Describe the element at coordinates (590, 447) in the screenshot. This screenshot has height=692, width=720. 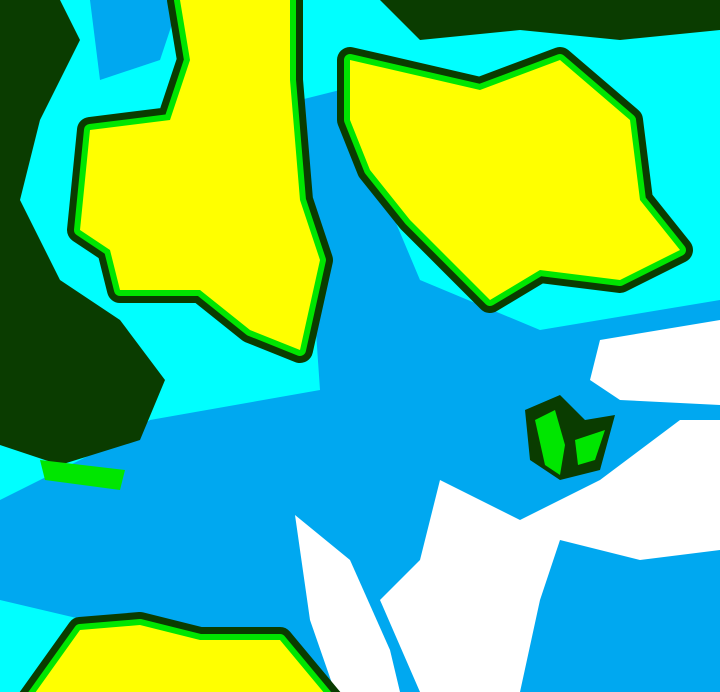
I see `green-patch-right-b` at that location.